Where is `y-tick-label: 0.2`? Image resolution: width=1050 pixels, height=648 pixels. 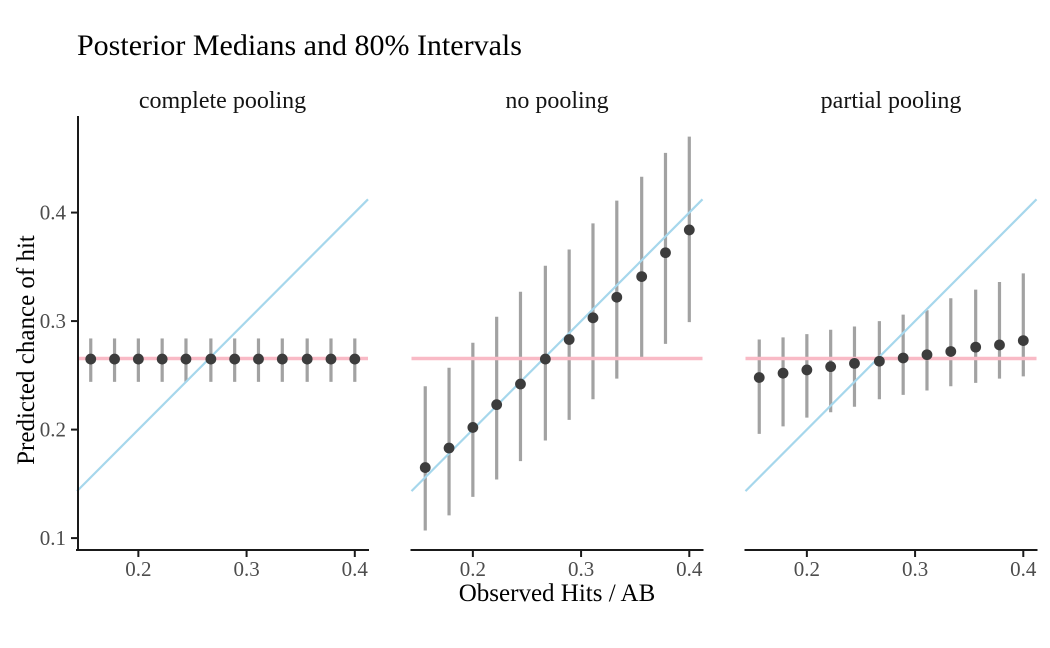
y-tick-label: 0.2 is located at coordinates (53, 430).